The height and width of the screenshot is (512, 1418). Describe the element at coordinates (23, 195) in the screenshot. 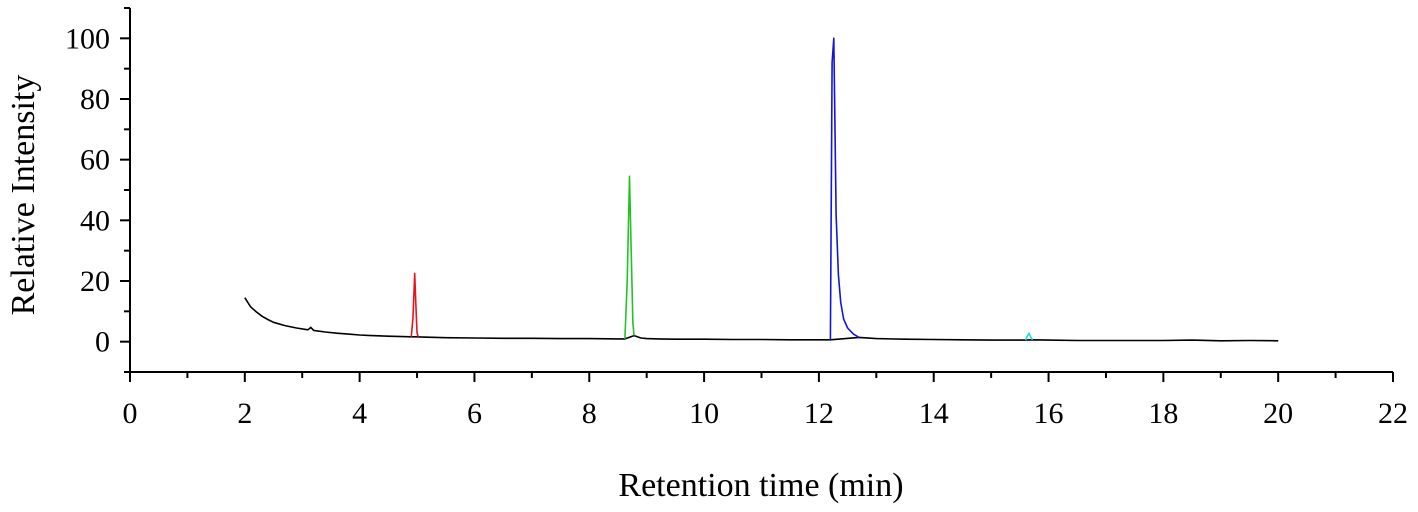

I see `y-axis-title: Relative Intensity` at that location.